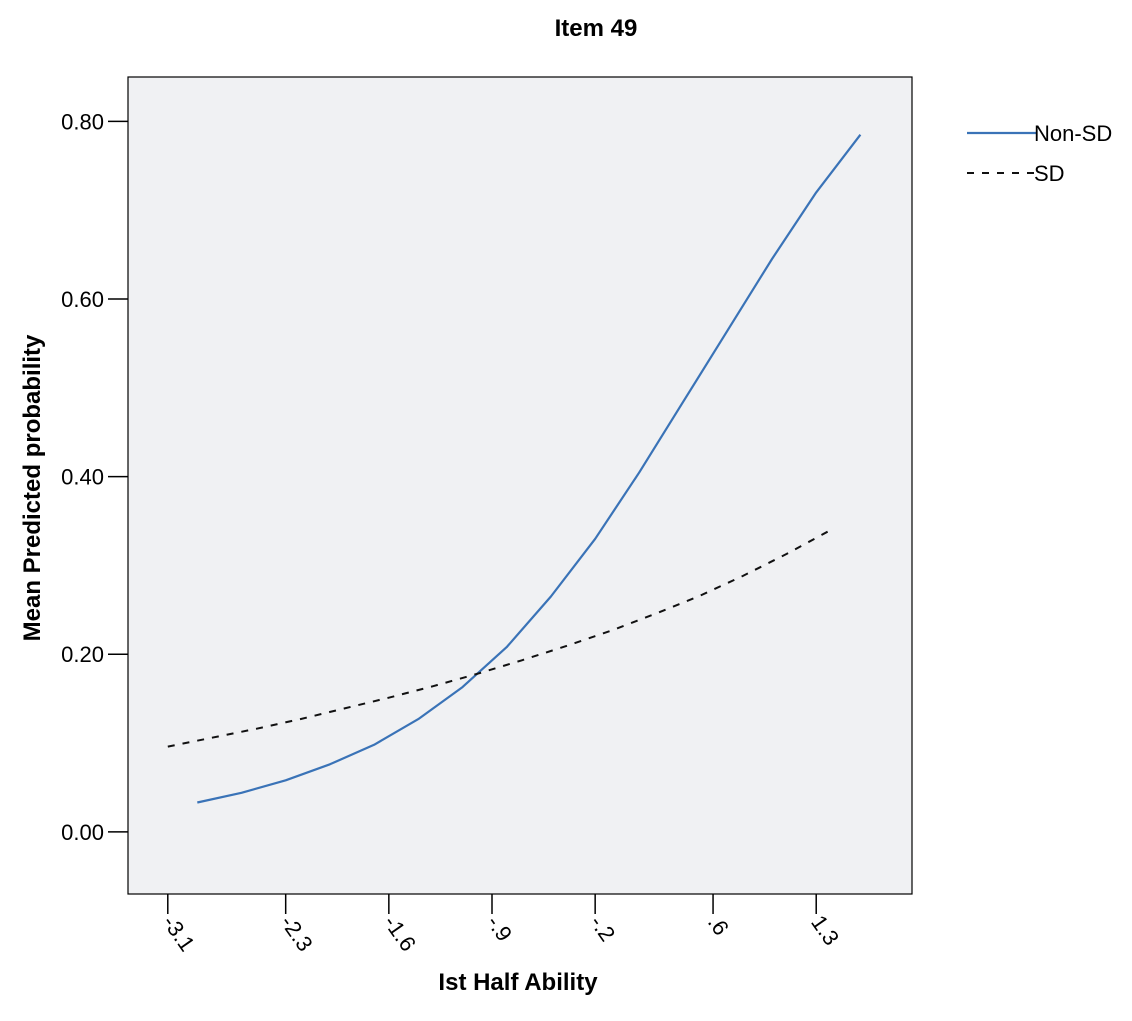 Image resolution: width=1132 pixels, height=1021 pixels. I want to click on x-tick-label: -2.3, so click(297, 933).